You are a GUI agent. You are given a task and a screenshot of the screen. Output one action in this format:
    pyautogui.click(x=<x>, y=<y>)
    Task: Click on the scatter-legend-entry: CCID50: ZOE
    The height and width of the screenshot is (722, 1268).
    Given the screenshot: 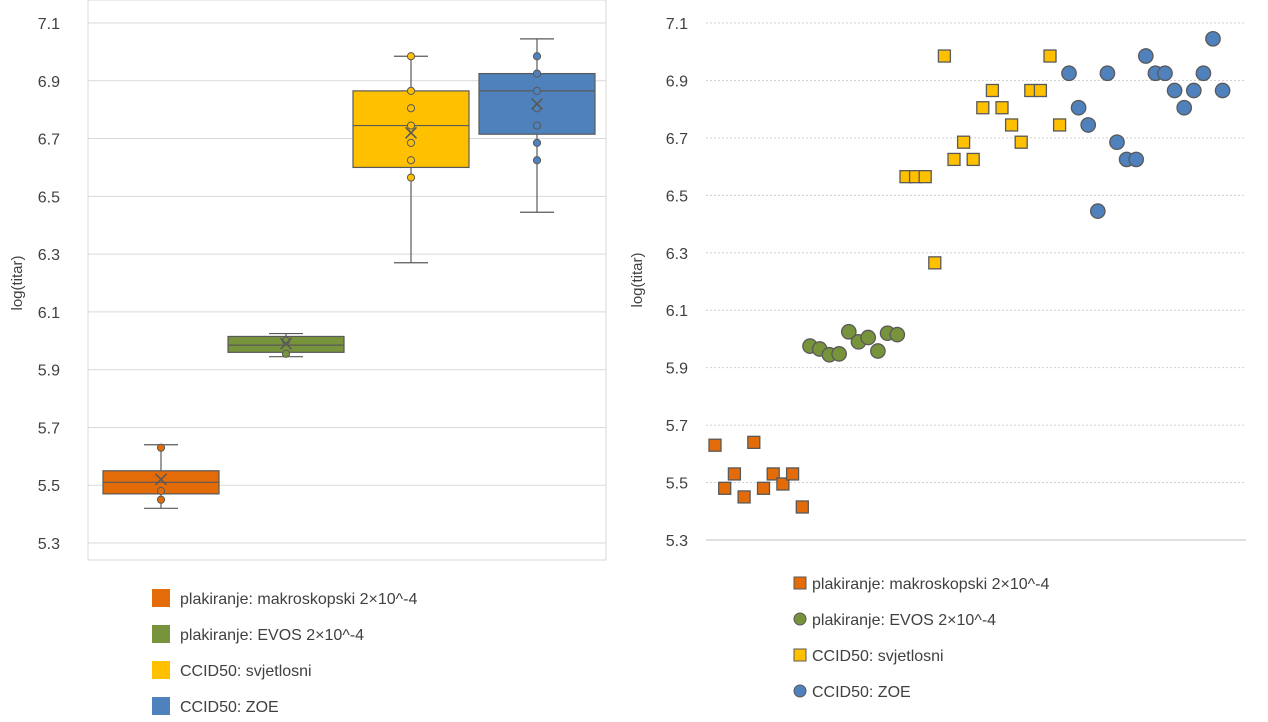 What is the action you would take?
    pyautogui.click(x=852, y=692)
    